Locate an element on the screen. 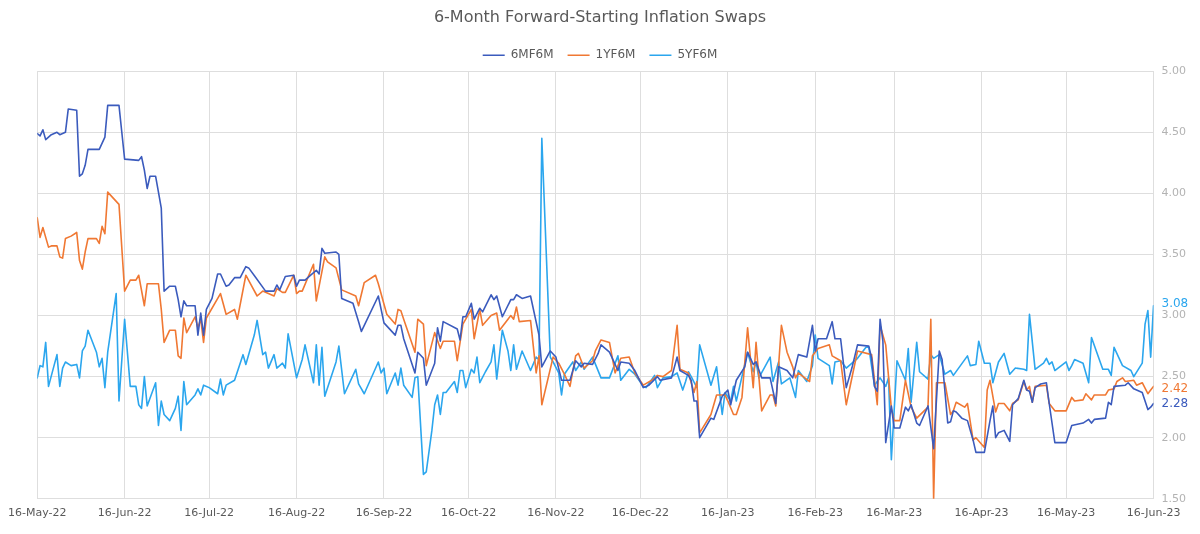 Image resolution: width=1200 pixels, height=534 pixels. x-tick-label: 16-May-23 is located at coordinates (1066, 513).